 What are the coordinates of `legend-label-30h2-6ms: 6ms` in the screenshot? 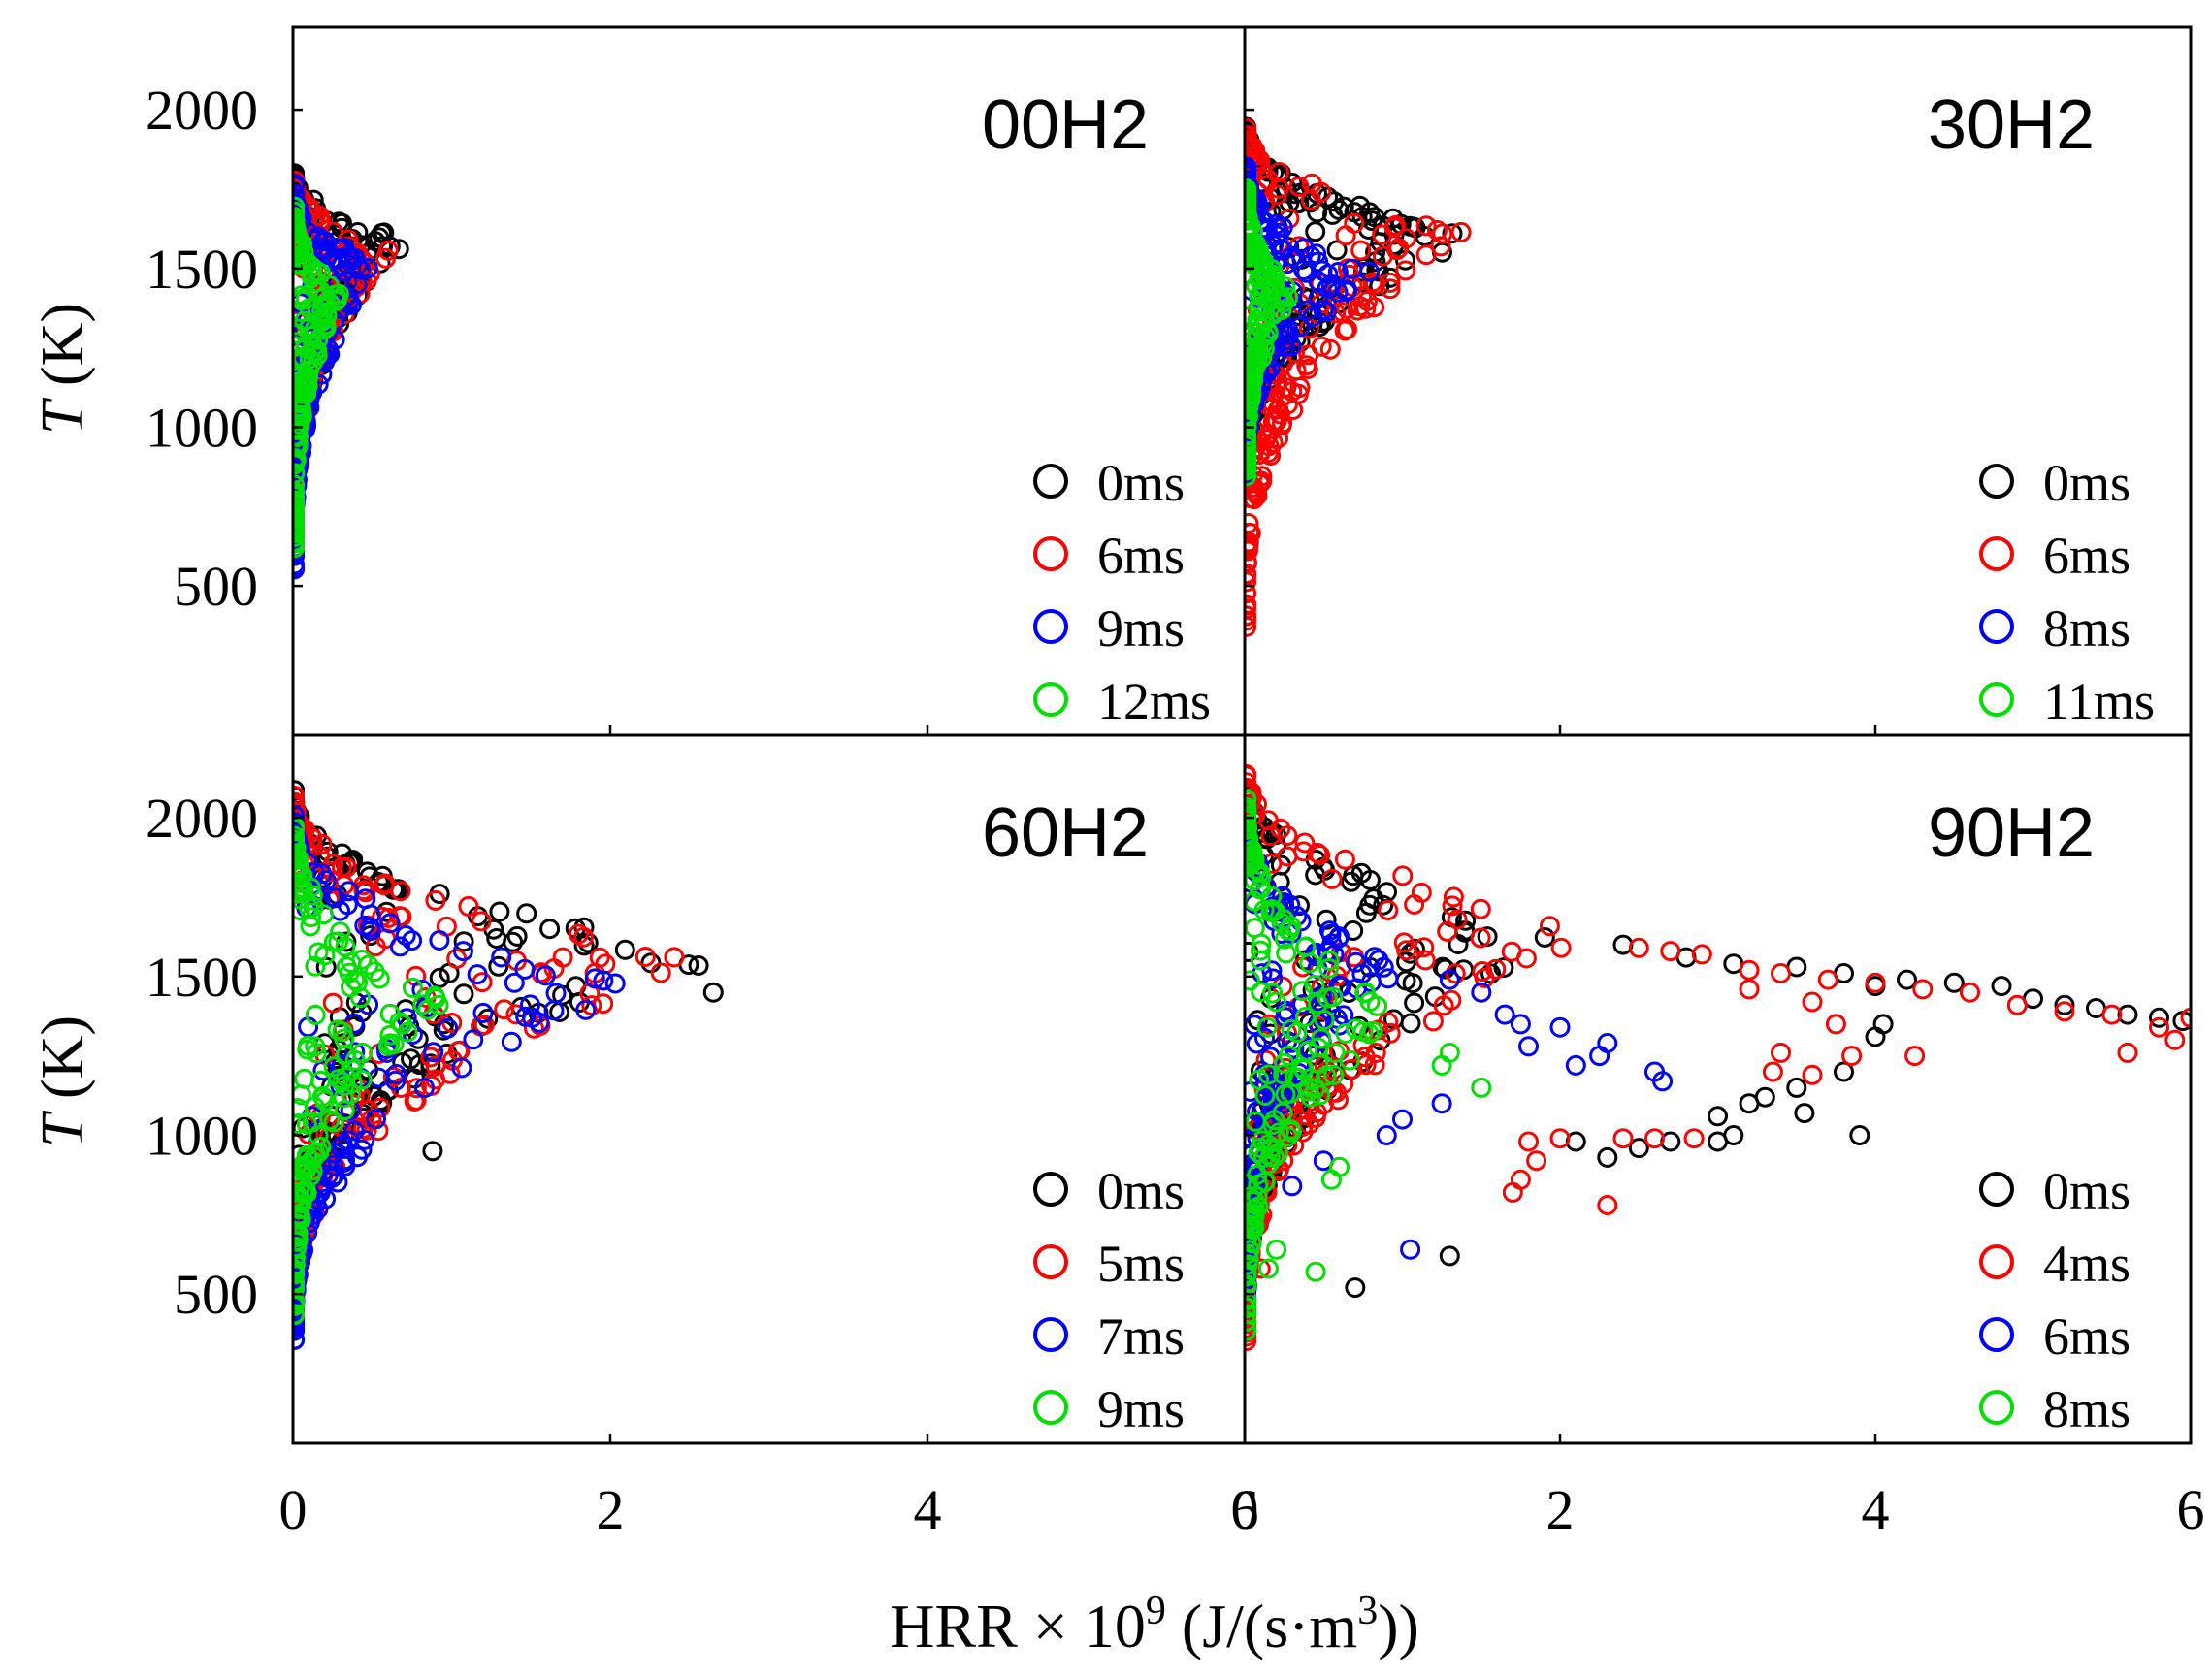 It's located at (2087, 556).